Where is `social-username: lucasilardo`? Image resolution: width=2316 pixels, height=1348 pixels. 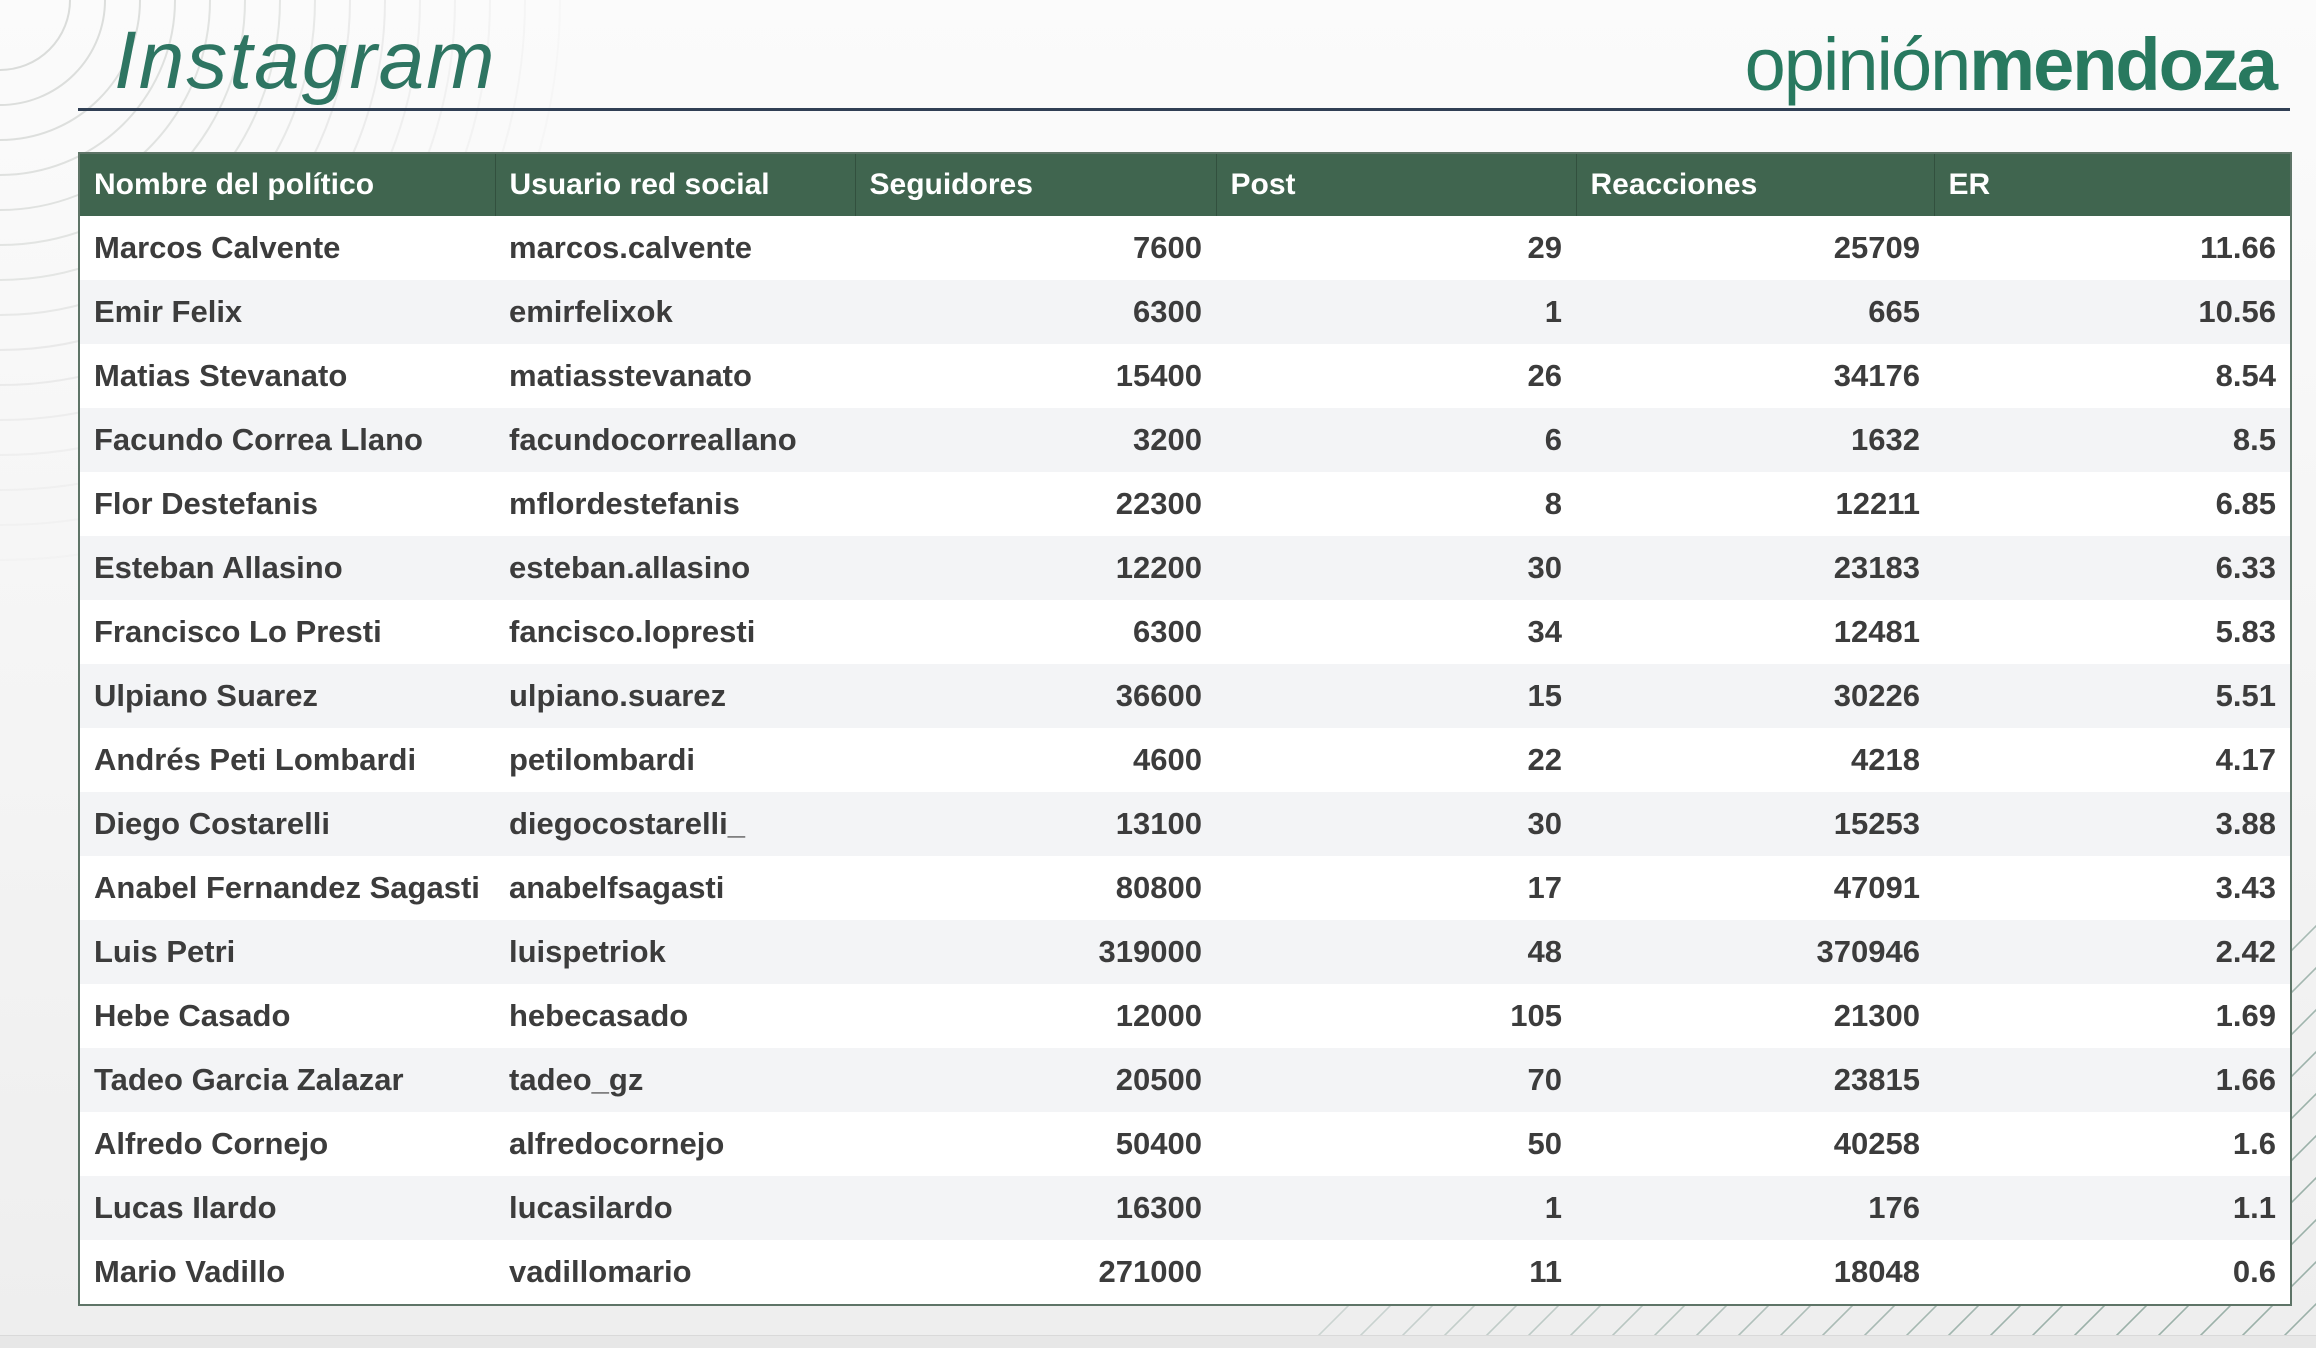 social-username: lucasilardo is located at coordinates (591, 1207).